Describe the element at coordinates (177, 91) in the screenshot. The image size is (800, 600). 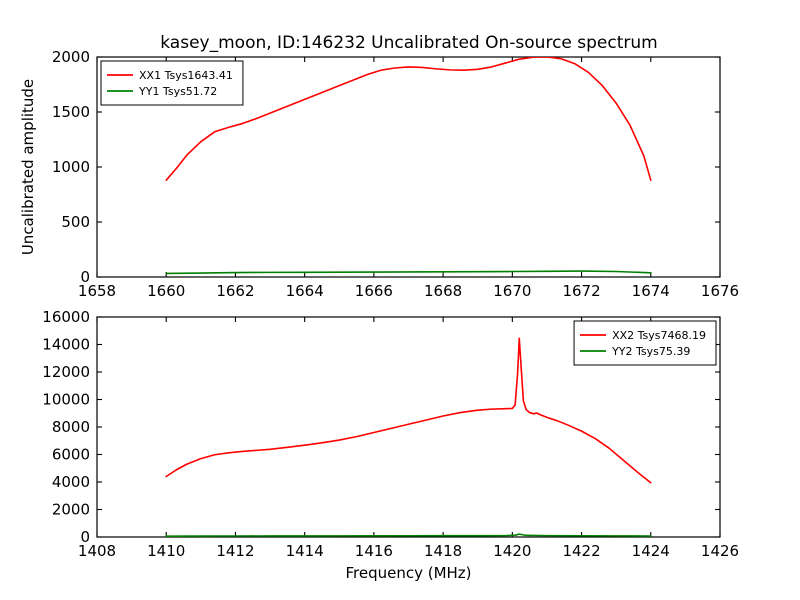
I see `legend-label: YY1 Tsys51.72` at that location.